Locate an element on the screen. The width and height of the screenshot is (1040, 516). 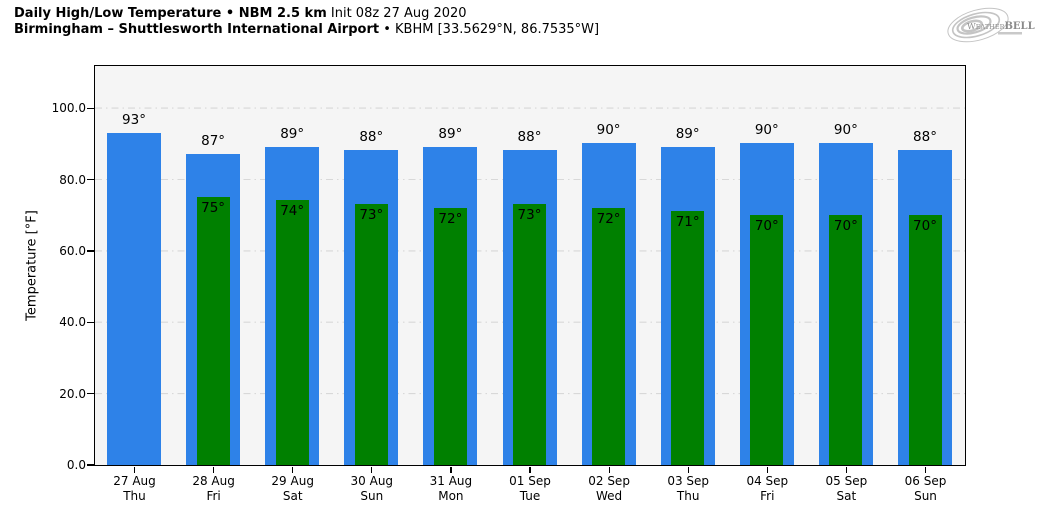
x-tick-label: 04 Sep Fri is located at coordinates (767, 489).